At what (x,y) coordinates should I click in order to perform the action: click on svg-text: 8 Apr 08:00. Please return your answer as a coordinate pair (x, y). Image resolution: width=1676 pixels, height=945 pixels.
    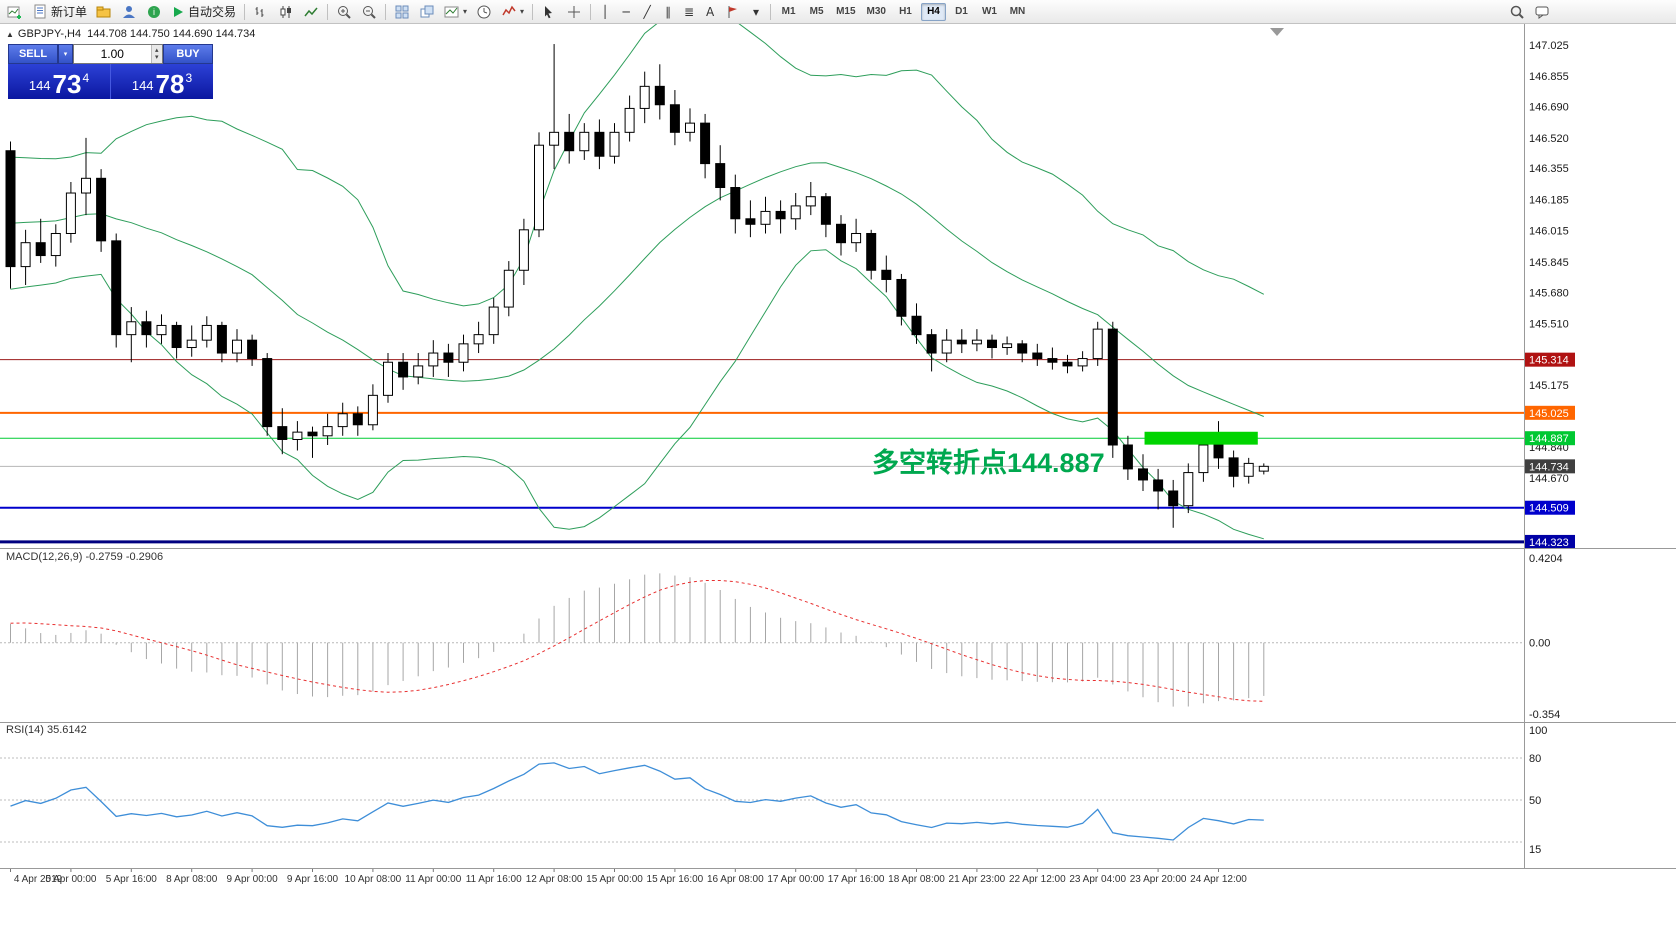
    Looking at the image, I should click on (192, 879).